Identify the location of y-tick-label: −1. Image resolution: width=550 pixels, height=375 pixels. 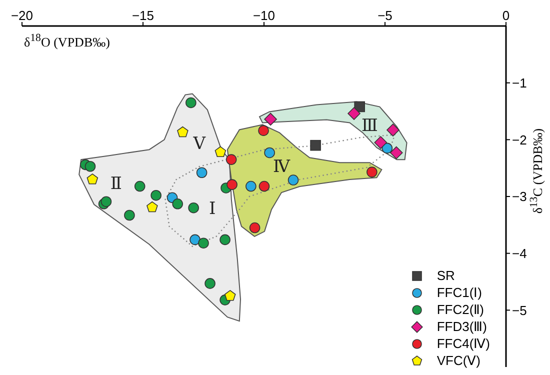
(519, 82).